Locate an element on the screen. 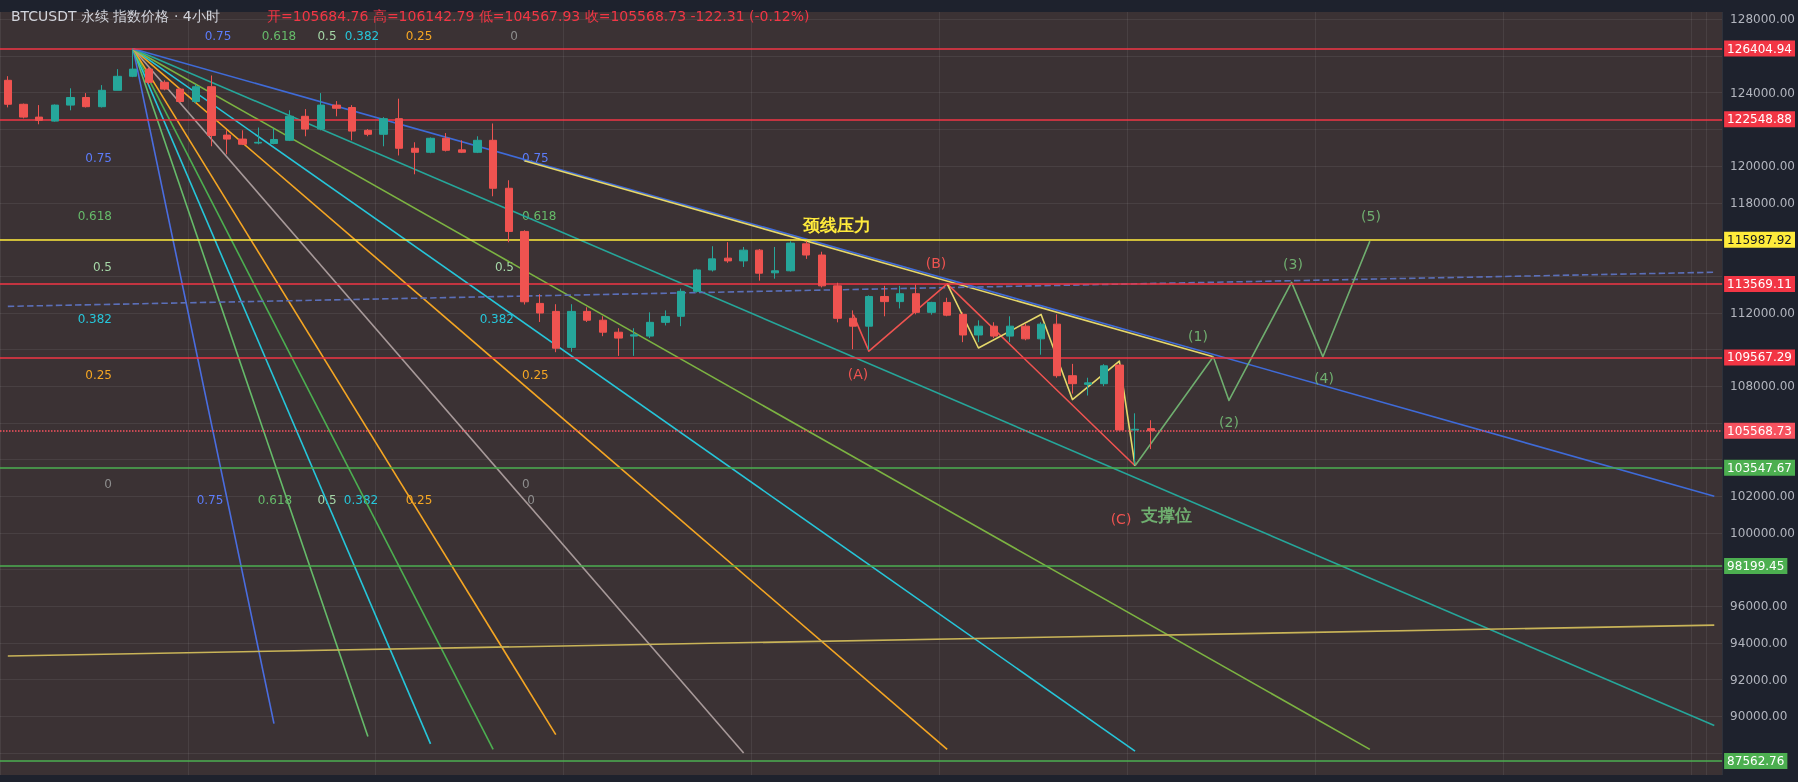 This screenshot has width=1798, height=782. y-tick-label: 90000.00 is located at coordinates (1759, 716).